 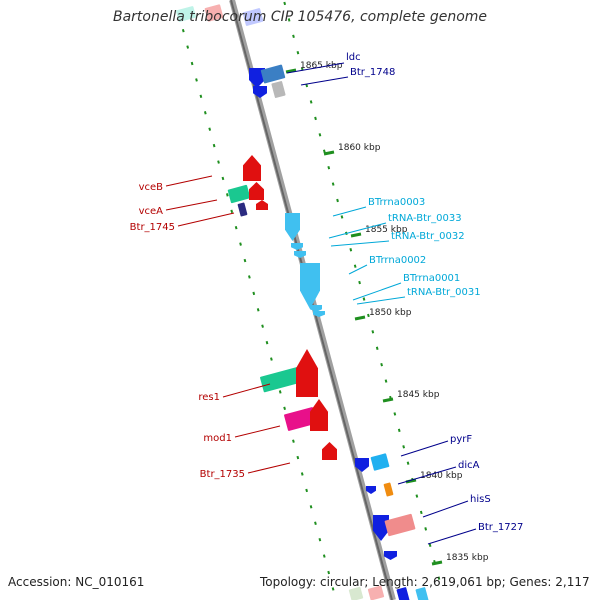 I want to click on gene-pyrF, so click(x=362, y=465).